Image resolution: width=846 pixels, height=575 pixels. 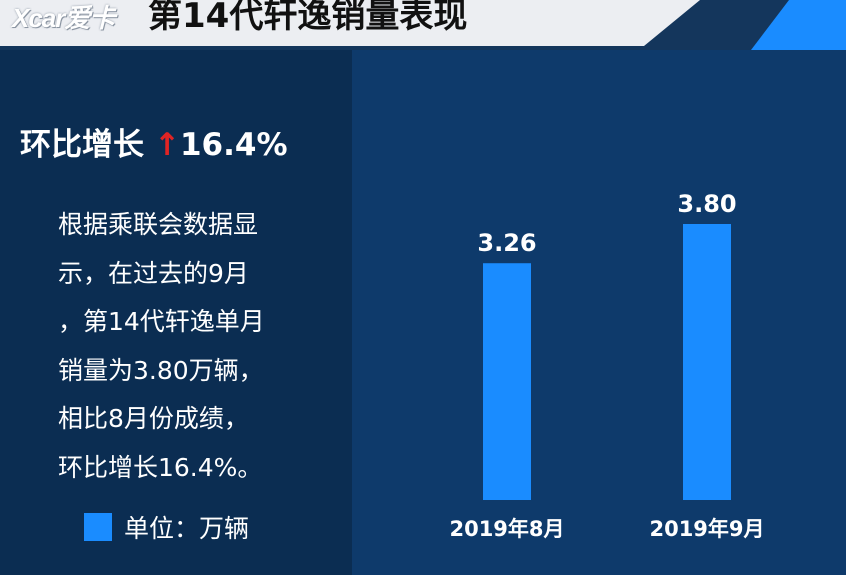 What do you see at coordinates (706, 204) in the screenshot?
I see `bar-value-label: 3.80` at bounding box center [706, 204].